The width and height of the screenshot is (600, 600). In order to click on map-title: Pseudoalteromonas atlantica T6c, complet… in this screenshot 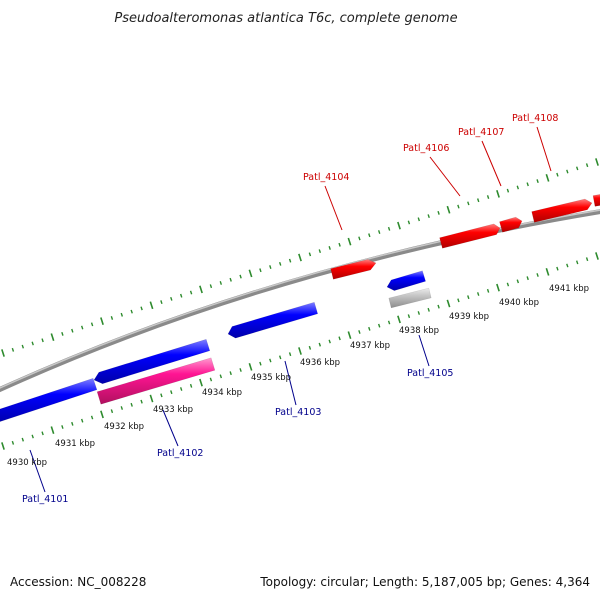, I will do `click(285, 18)`.